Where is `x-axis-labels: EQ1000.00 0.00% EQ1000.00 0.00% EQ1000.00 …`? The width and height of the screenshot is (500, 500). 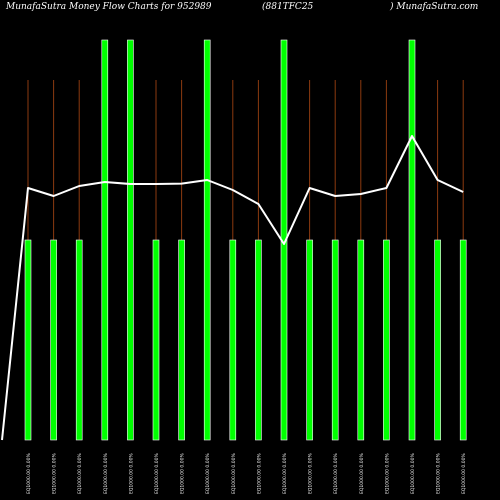
x-axis-labels: EQ1000.00 0.00% EQ1000.00 0.00% EQ1000.00 … is located at coordinates (246, 473).